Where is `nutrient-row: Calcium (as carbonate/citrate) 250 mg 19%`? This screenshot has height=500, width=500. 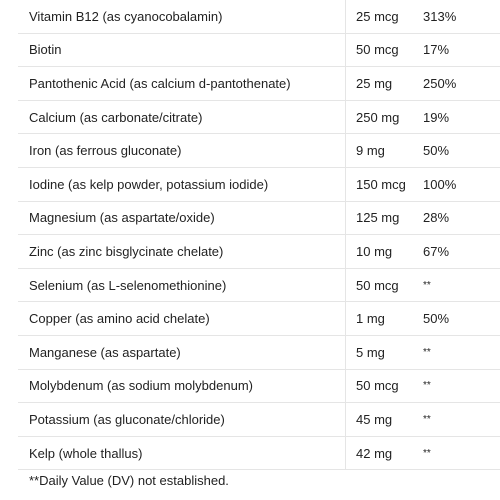
nutrient-row: Calcium (as carbonate/citrate) 250 mg 19% is located at coordinates (259, 117).